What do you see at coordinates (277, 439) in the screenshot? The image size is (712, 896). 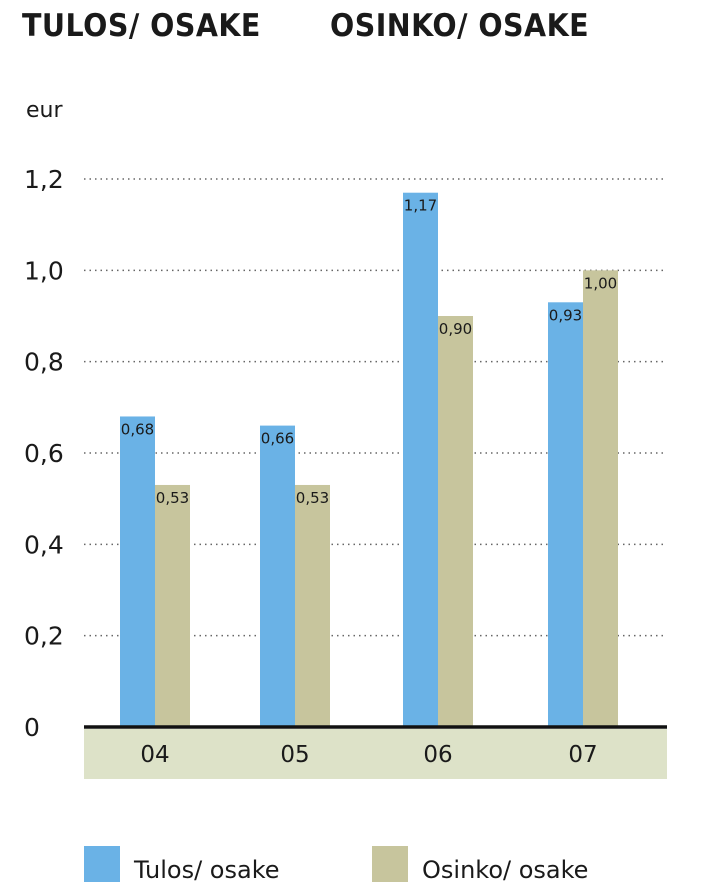 I see `data-label: 0,66` at bounding box center [277, 439].